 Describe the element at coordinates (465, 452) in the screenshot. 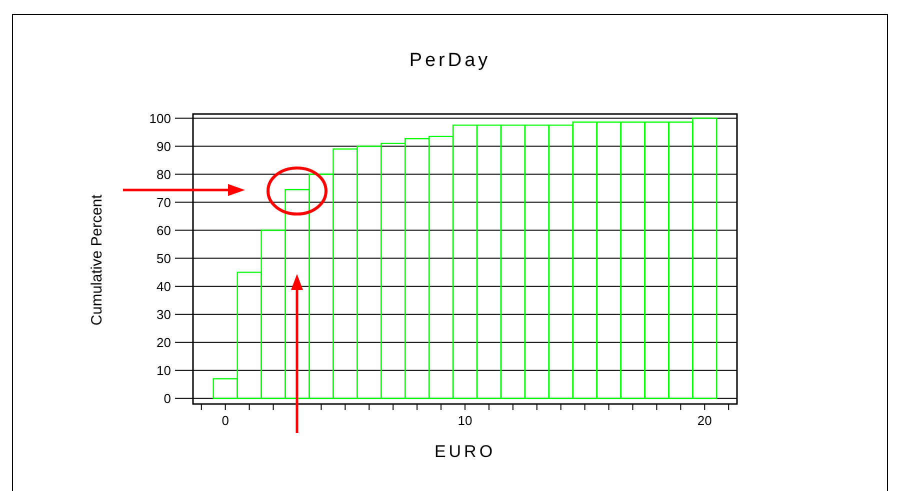

I see `x-axis-title: EURO` at that location.